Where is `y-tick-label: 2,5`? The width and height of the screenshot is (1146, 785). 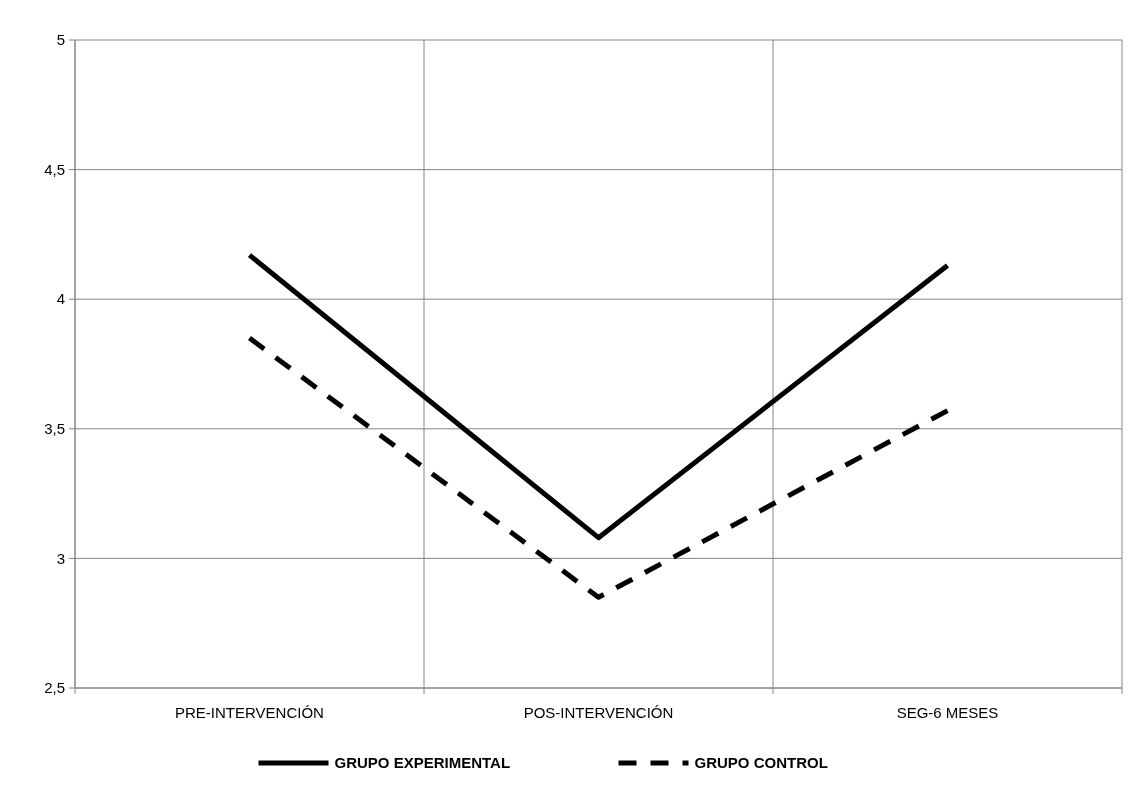 y-tick-label: 2,5 is located at coordinates (54, 688).